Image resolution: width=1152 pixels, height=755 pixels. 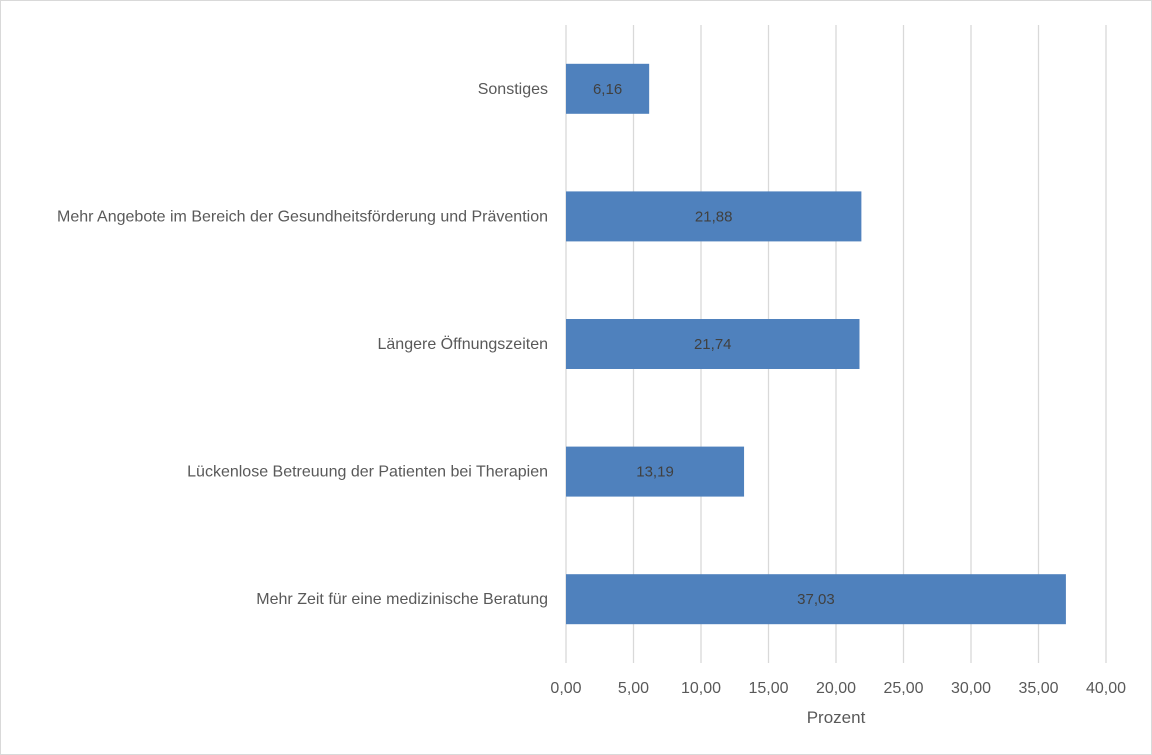 What do you see at coordinates (633, 688) in the screenshot?
I see `x-tick-label: 5,00` at bounding box center [633, 688].